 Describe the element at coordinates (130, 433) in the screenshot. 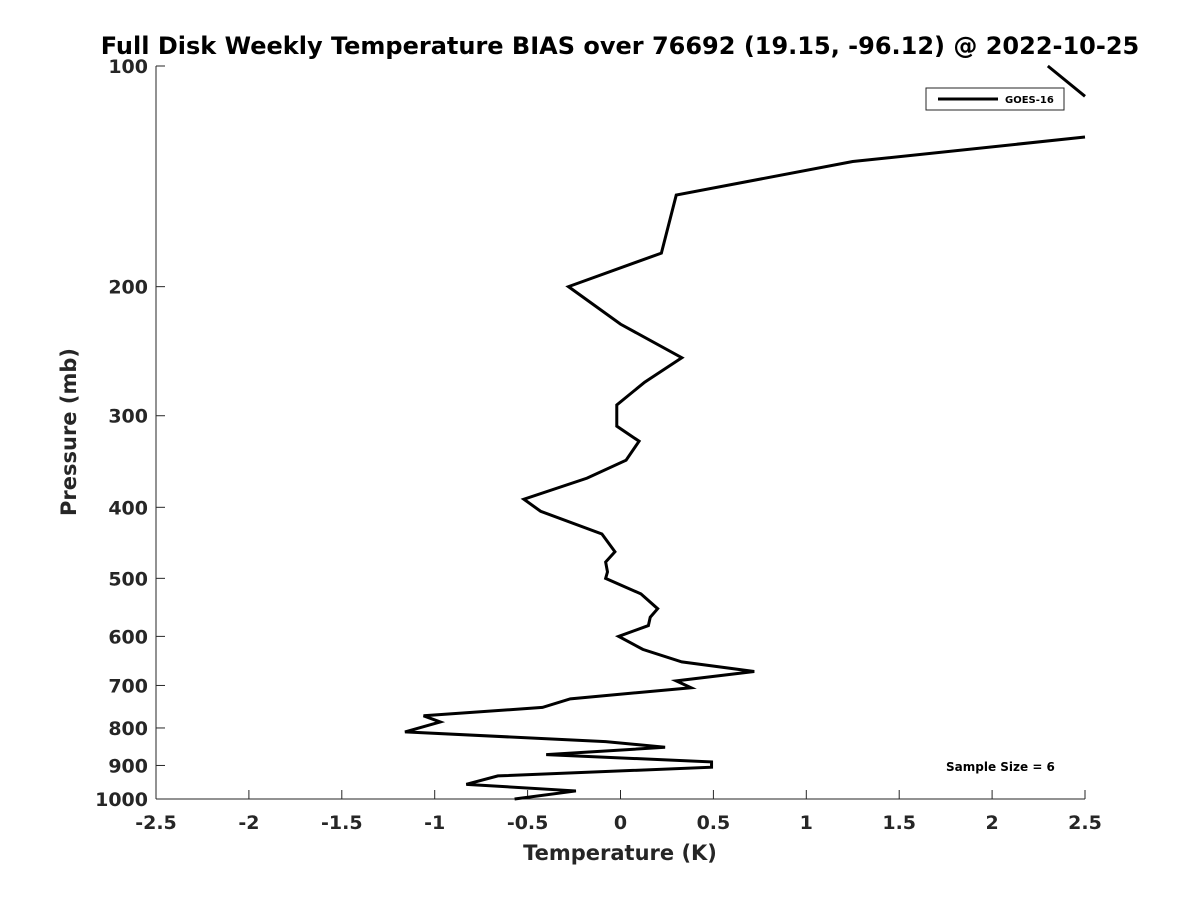

I see `y-ticks: 100 200 300 400 500 600 700 800 900 1000` at that location.